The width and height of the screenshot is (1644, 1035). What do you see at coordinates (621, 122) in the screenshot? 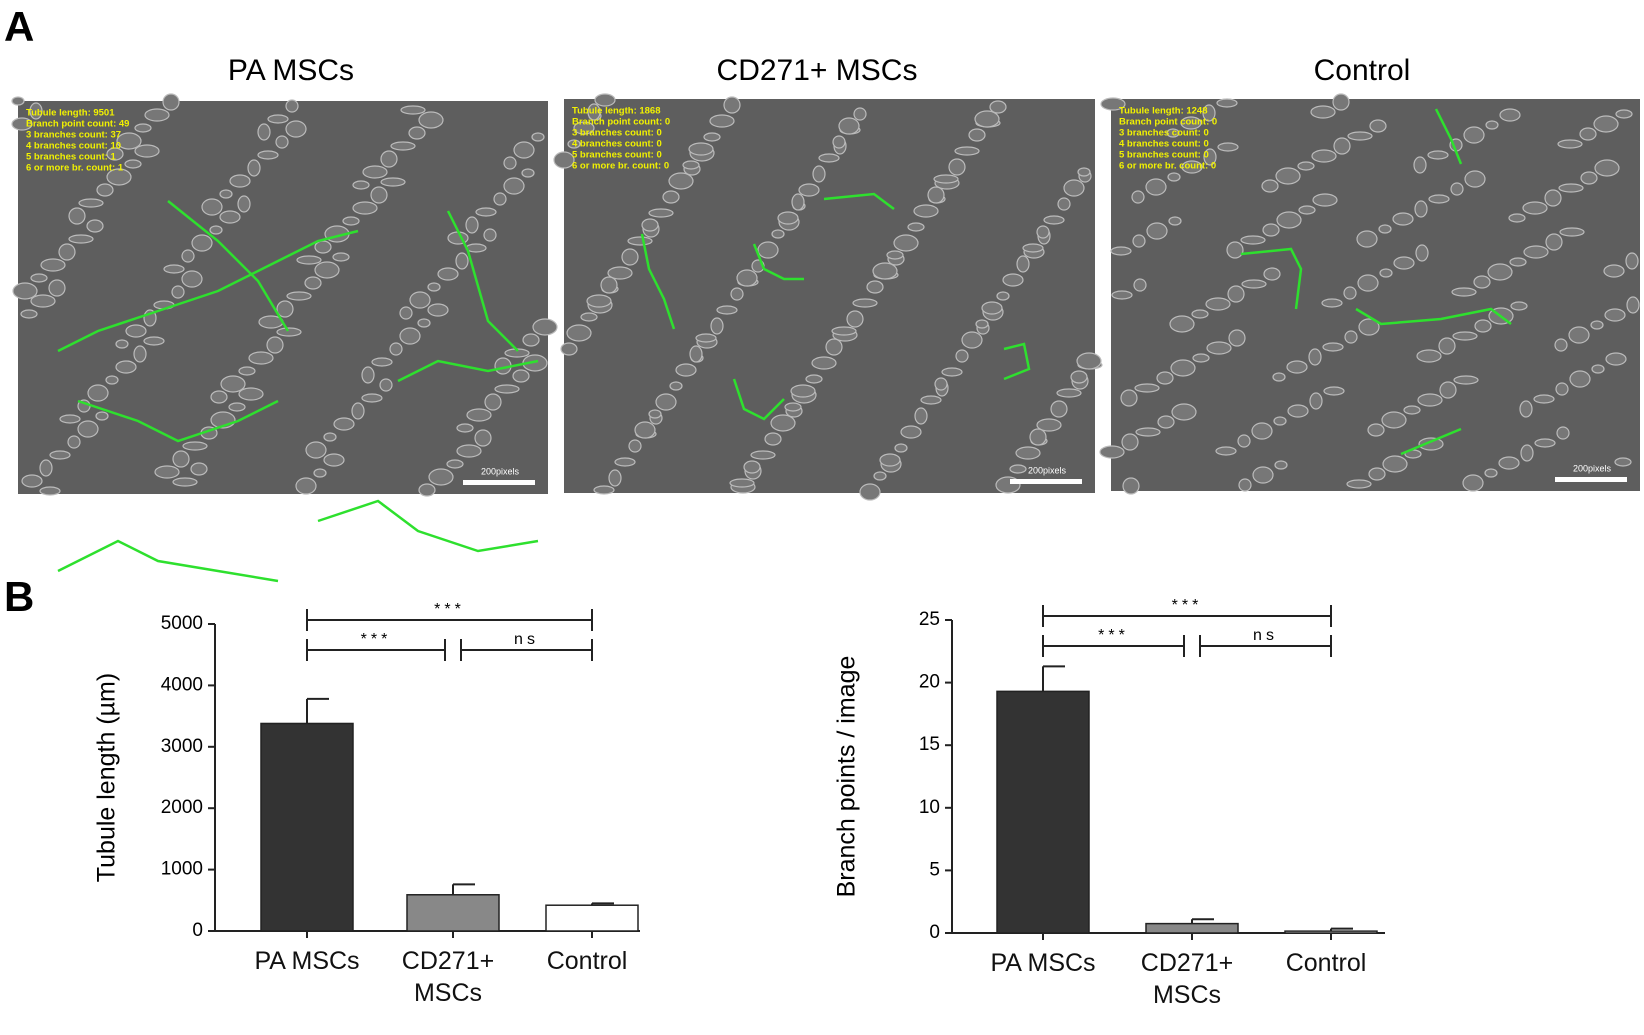
I see `stat-text: Branch point count: 0` at bounding box center [621, 122].